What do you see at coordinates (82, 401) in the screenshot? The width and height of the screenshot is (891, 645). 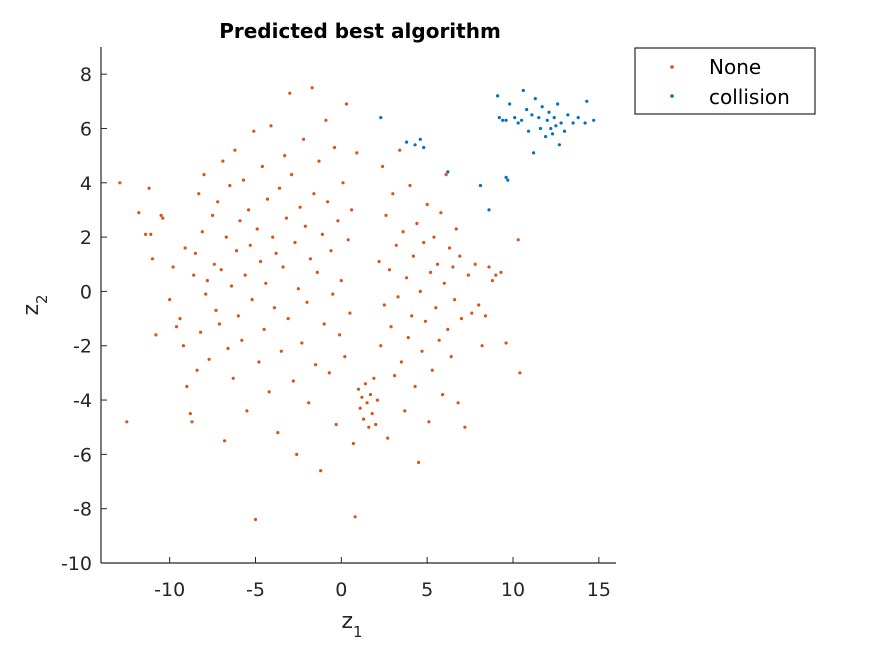 I see `y-tick-label: -4` at bounding box center [82, 401].